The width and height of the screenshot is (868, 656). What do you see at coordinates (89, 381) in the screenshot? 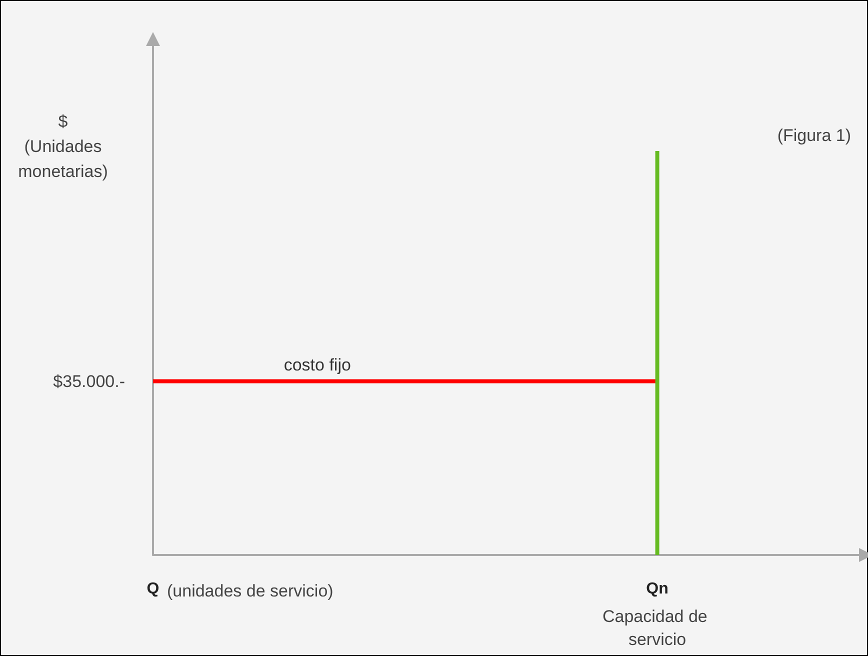
I see `text: $35.000.-` at bounding box center [89, 381].